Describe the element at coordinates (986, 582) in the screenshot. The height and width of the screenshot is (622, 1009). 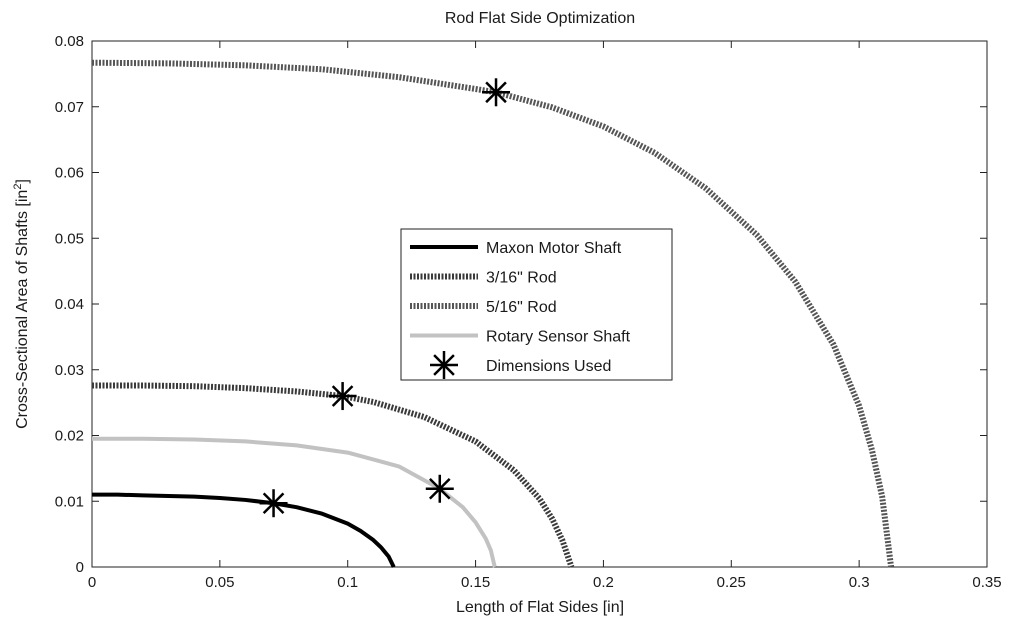
I see `x-tick-label: 0.35` at that location.